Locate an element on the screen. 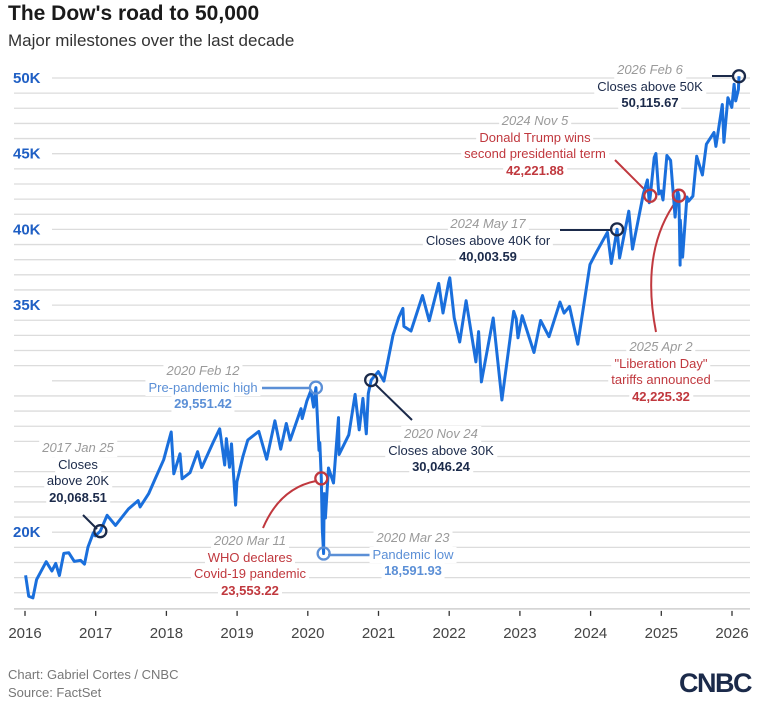 The height and width of the screenshot is (702, 768). y-tick-label: 50K is located at coordinates (27, 78).